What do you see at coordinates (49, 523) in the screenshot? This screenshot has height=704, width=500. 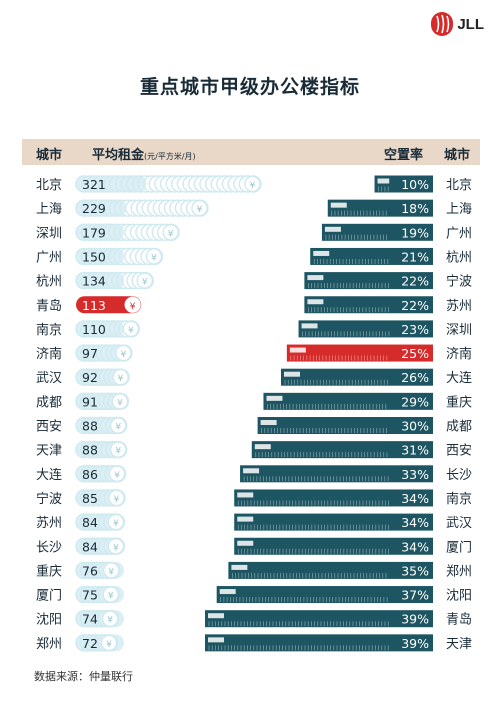 I see `rent-city-label: 苏州` at bounding box center [49, 523].